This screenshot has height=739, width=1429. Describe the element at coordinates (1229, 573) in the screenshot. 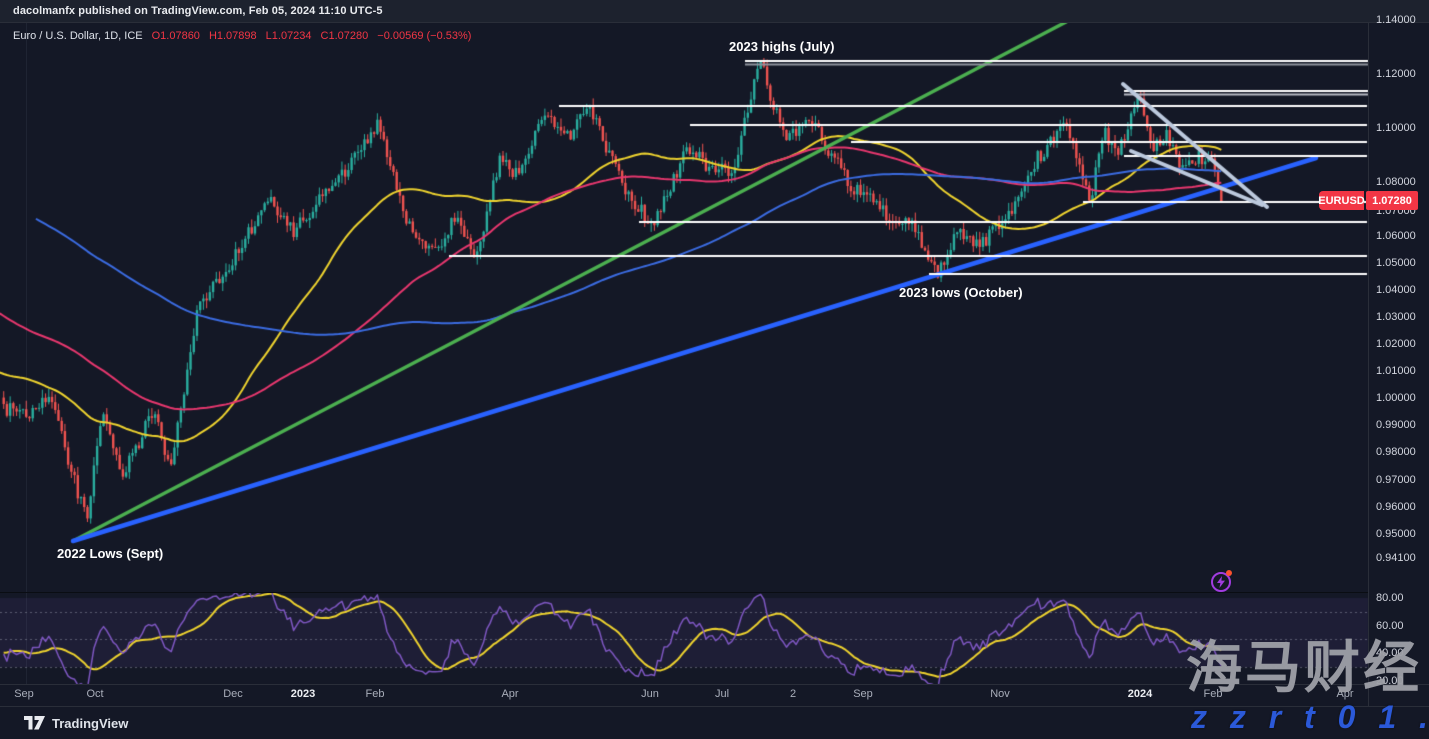

I see `notification-dot` at that location.